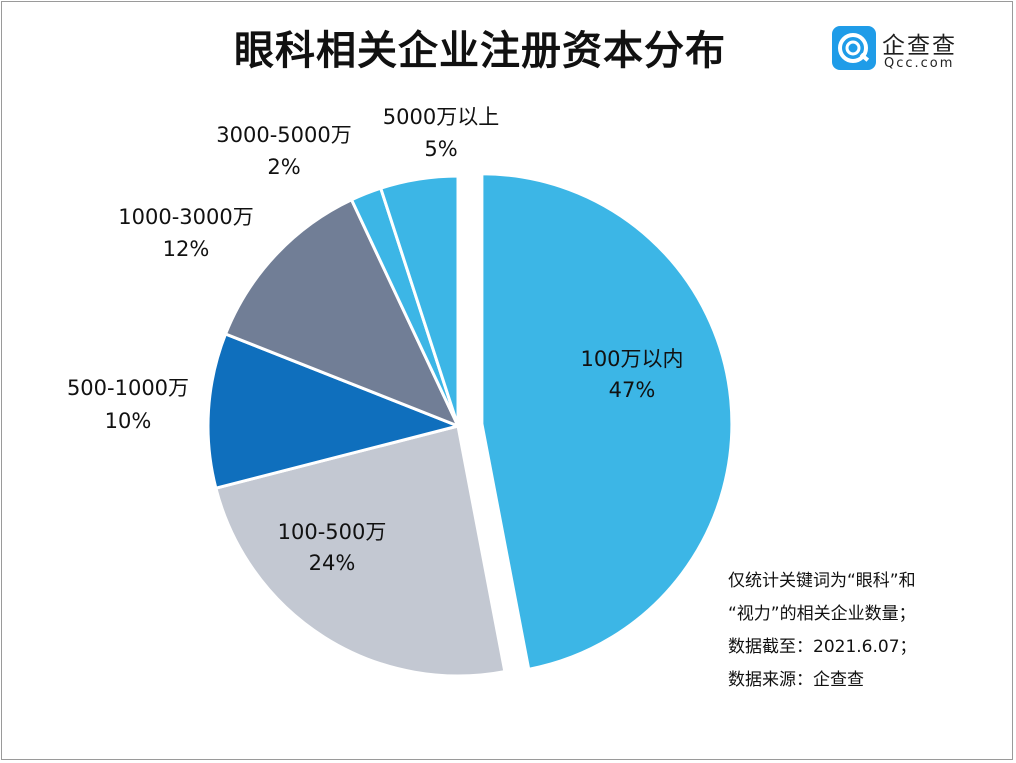 The image size is (1016, 763). Describe the element at coordinates (128, 388) in the screenshot. I see `slice-label-2: 500-1000万` at that location.